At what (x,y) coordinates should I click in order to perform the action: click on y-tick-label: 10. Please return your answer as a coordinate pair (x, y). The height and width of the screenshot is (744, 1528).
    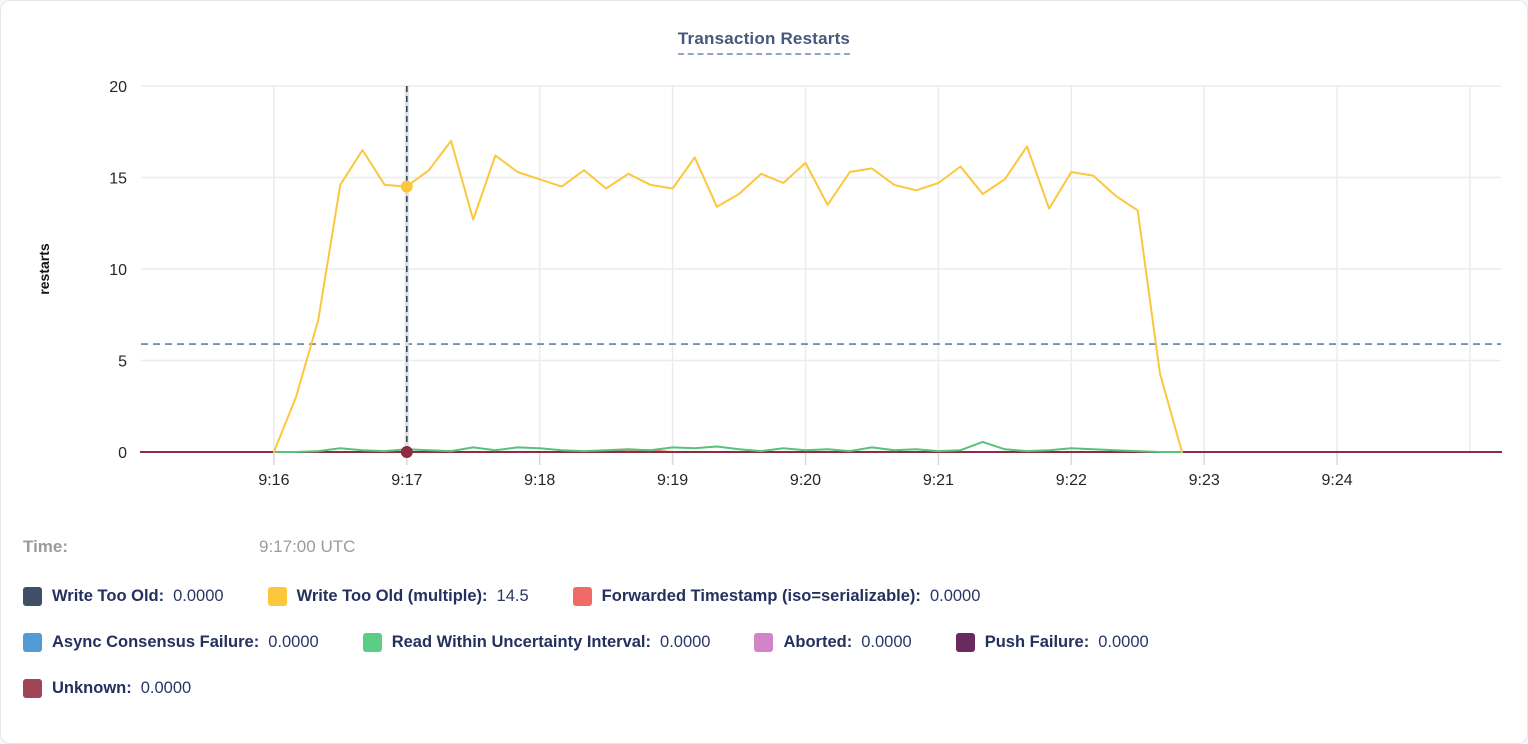
    Looking at the image, I should click on (118, 270).